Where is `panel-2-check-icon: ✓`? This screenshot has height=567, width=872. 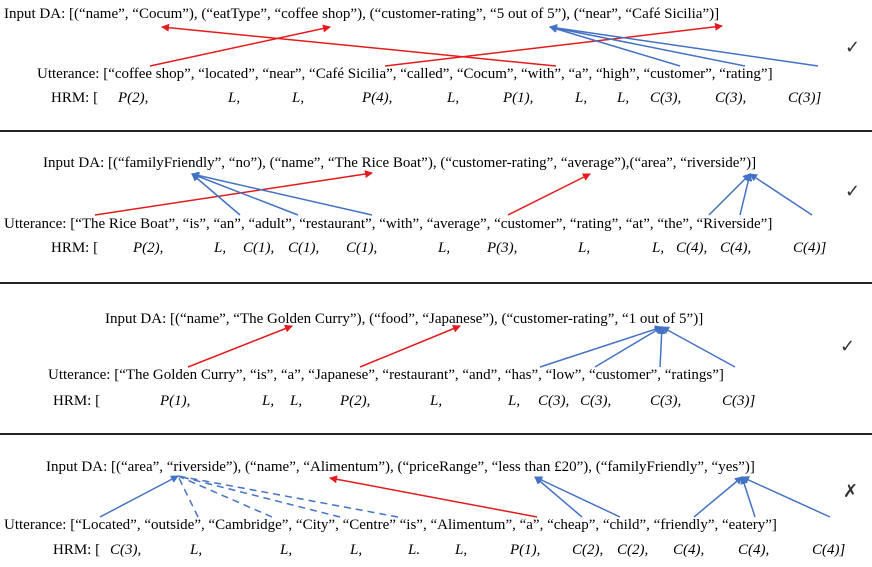
panel-2-check-icon: ✓ is located at coordinates (853, 191).